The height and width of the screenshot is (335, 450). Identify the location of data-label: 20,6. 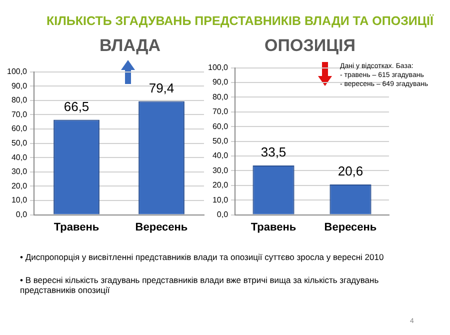
(351, 171).